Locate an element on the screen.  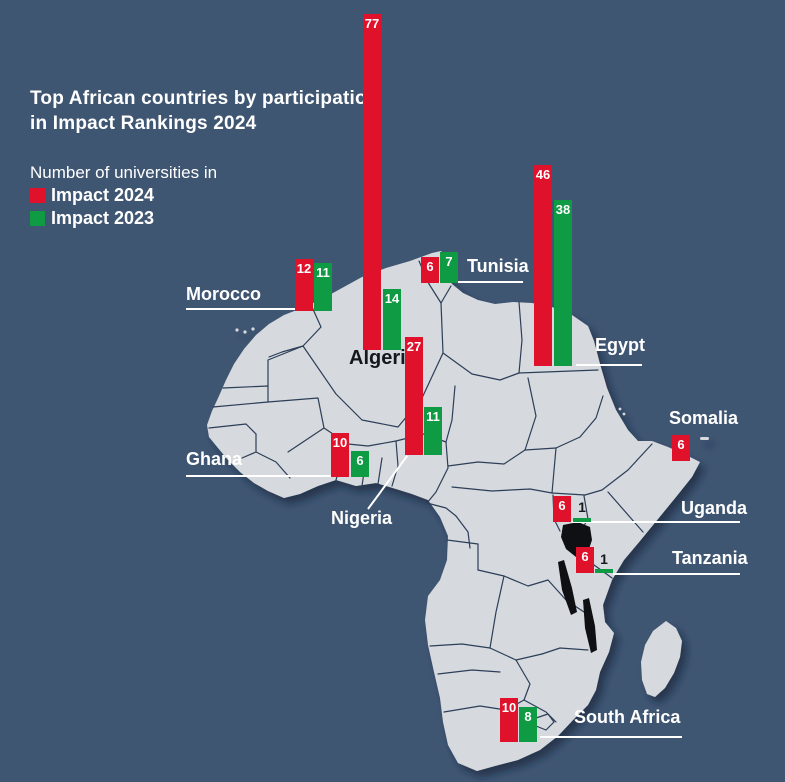
legend-swatch-2024 is located at coordinates (37, 195).